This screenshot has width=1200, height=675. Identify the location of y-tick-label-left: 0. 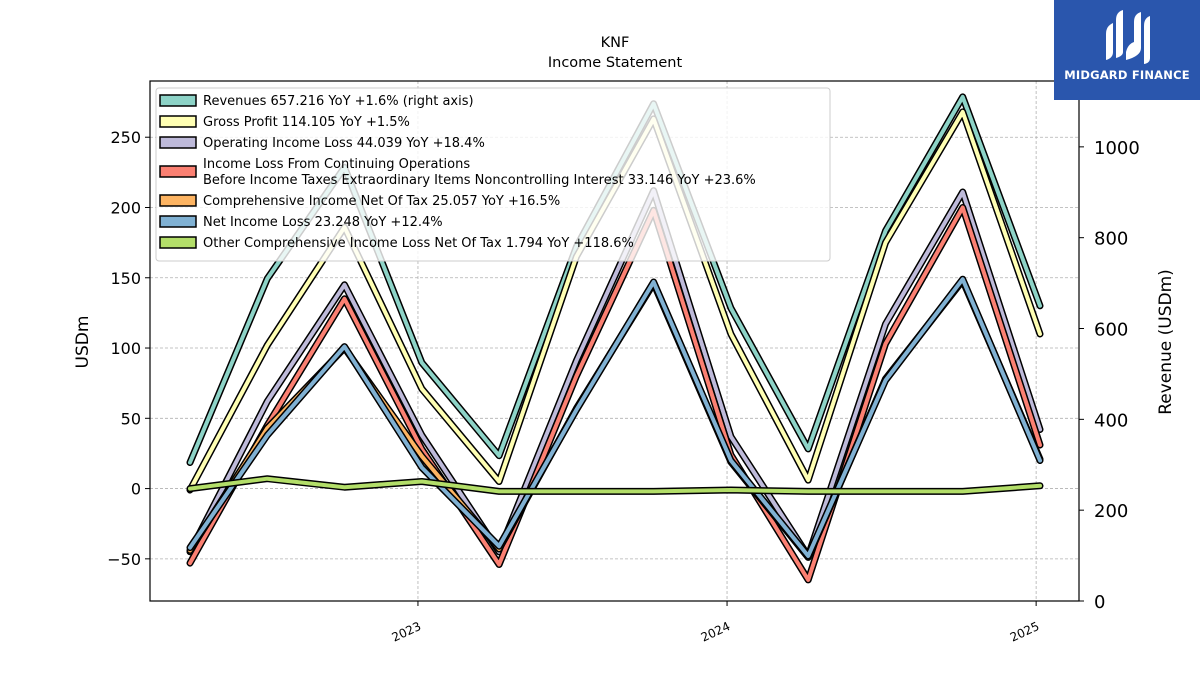
(136, 489).